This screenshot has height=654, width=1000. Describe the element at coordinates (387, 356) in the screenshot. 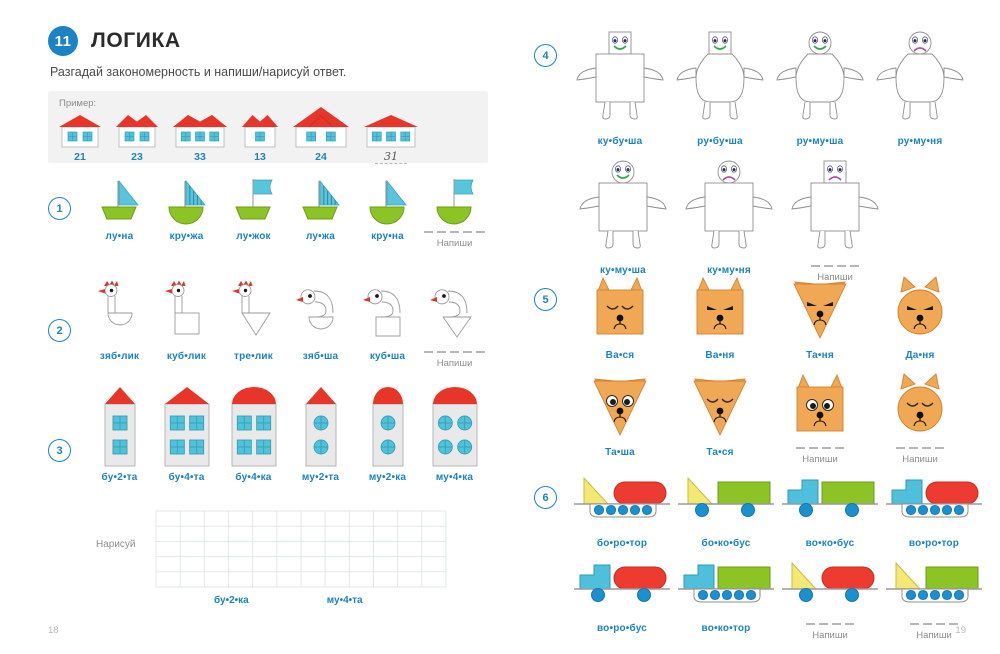

I see `item-label: куб•ша` at that location.